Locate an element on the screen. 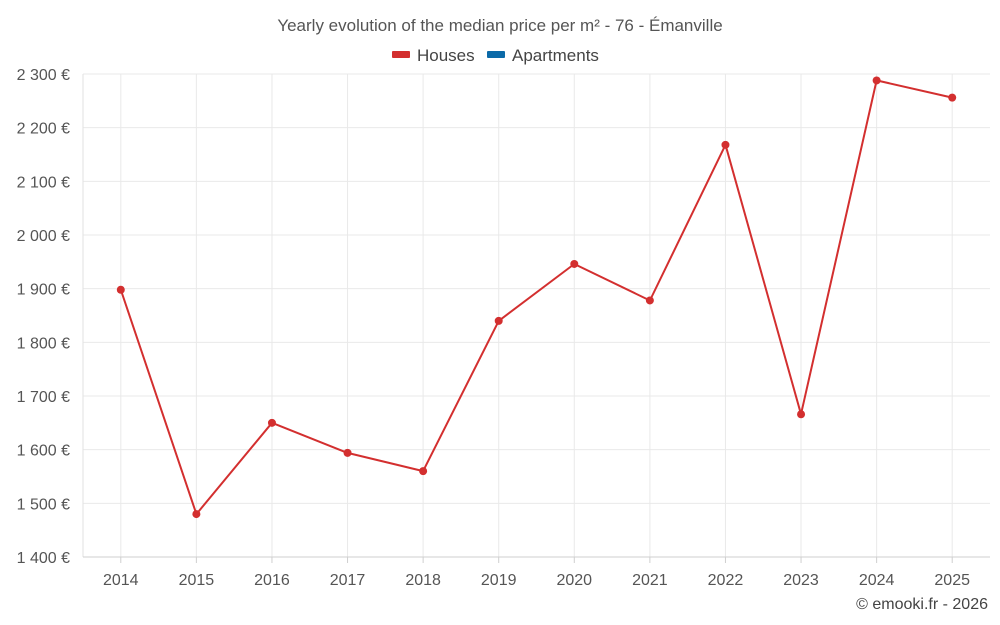  y-tick-label: 2 000 € is located at coordinates (43, 236).